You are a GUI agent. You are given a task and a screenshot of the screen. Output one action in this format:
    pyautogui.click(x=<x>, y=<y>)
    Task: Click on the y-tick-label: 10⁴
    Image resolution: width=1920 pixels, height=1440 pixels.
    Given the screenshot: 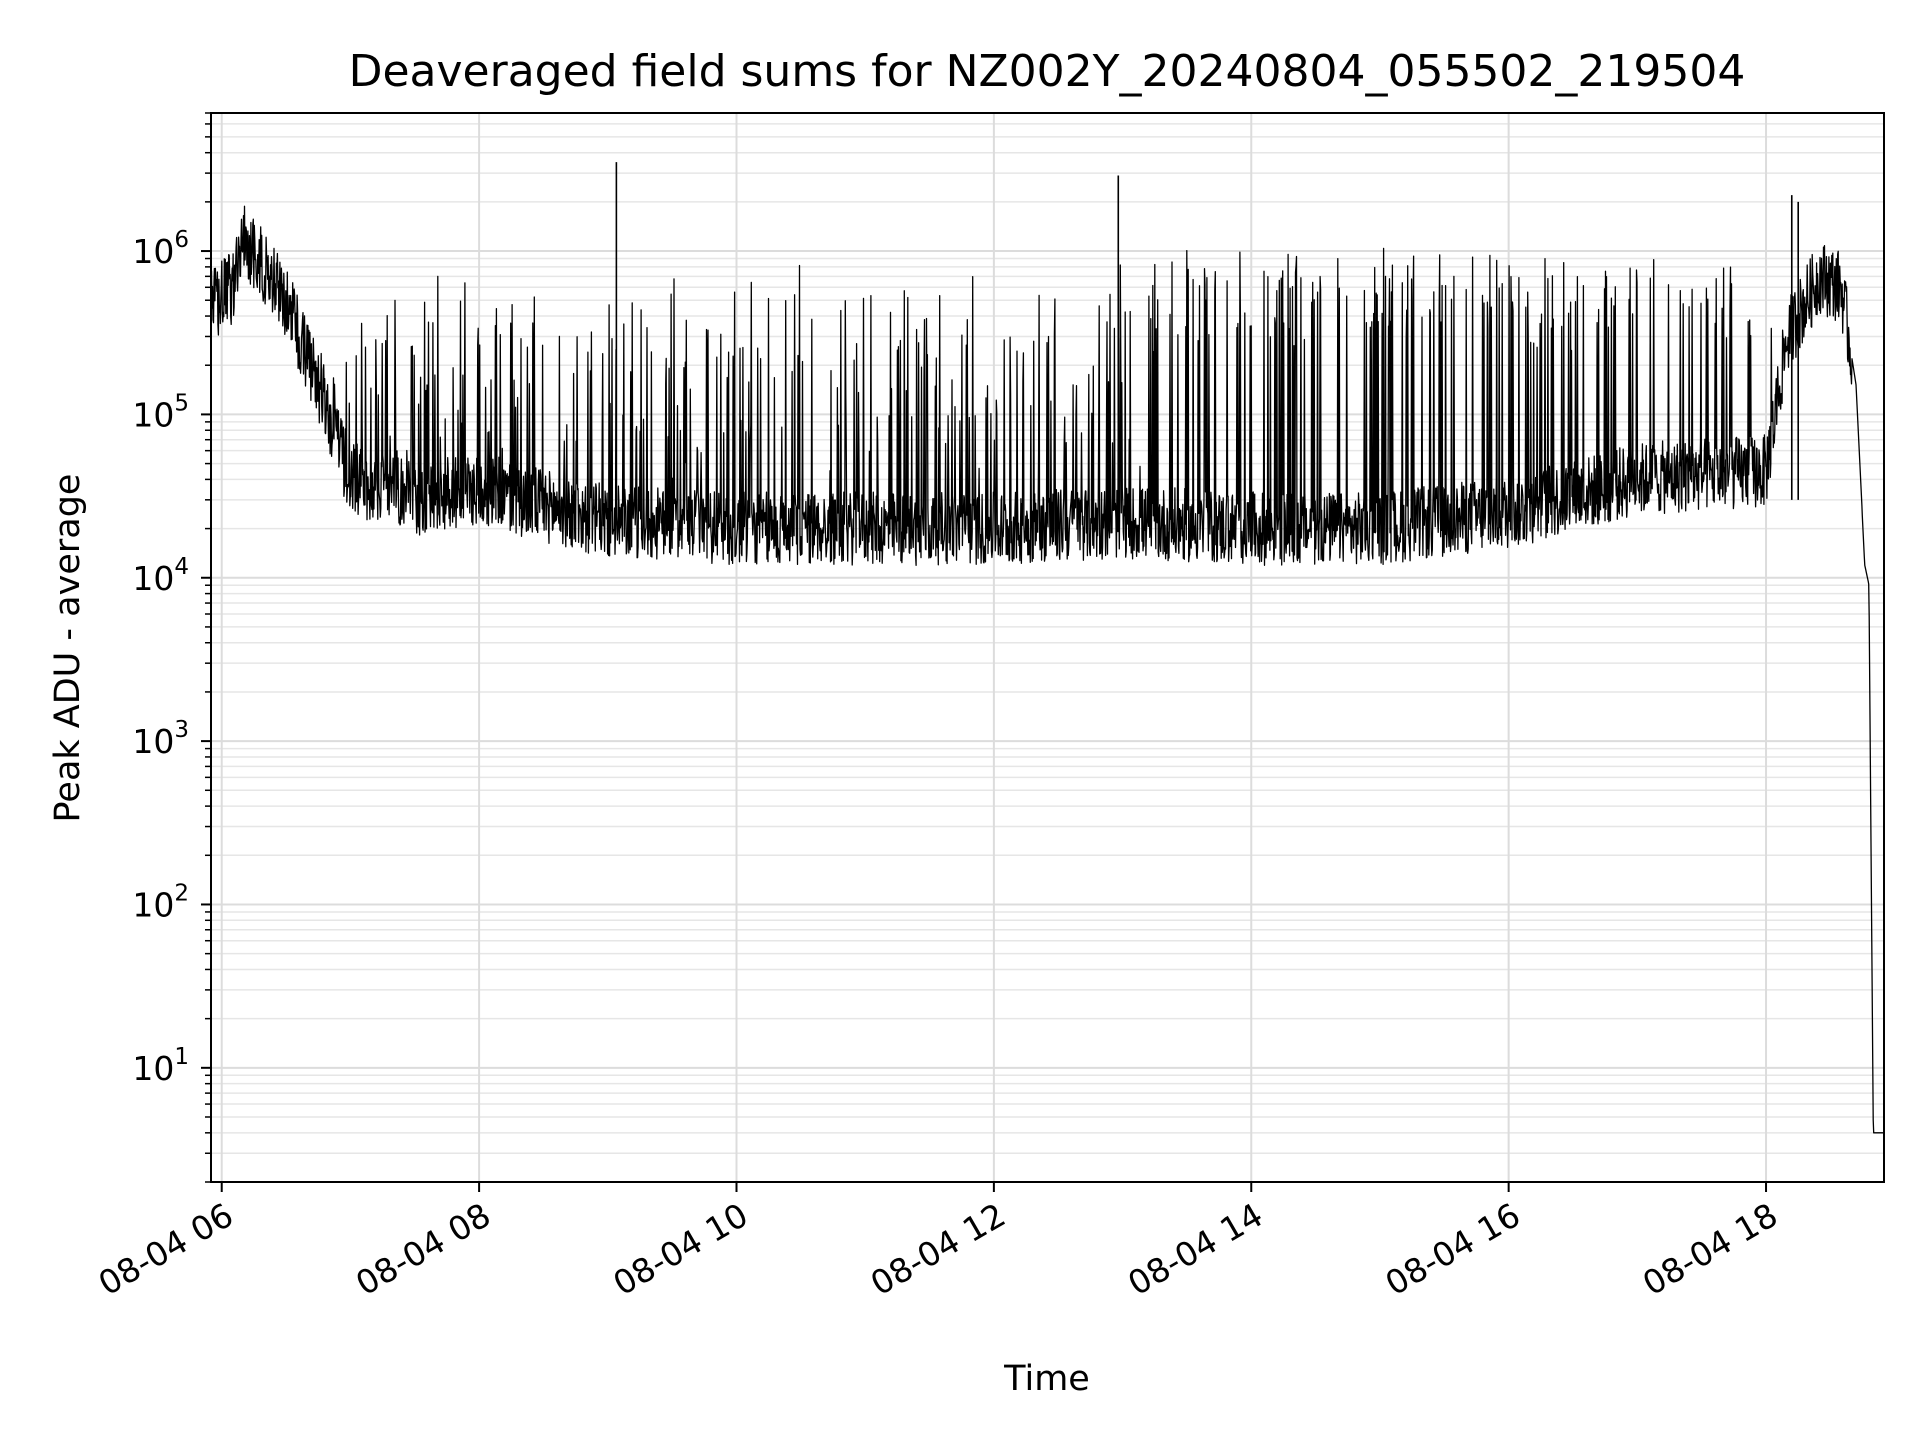 What is the action you would take?
    pyautogui.click(x=160, y=576)
    